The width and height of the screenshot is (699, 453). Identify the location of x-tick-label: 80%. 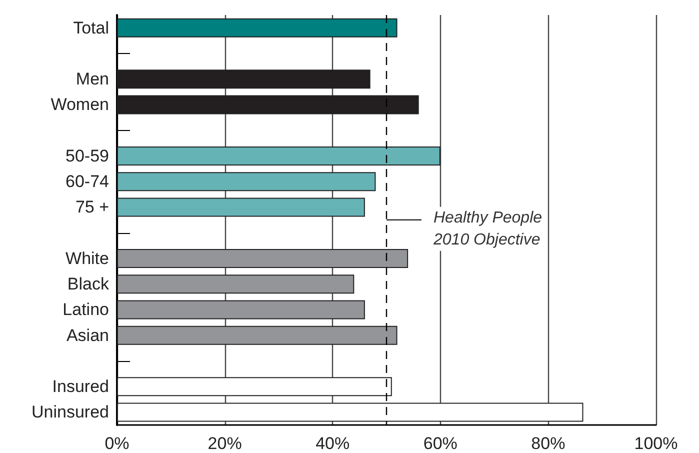
(548, 443).